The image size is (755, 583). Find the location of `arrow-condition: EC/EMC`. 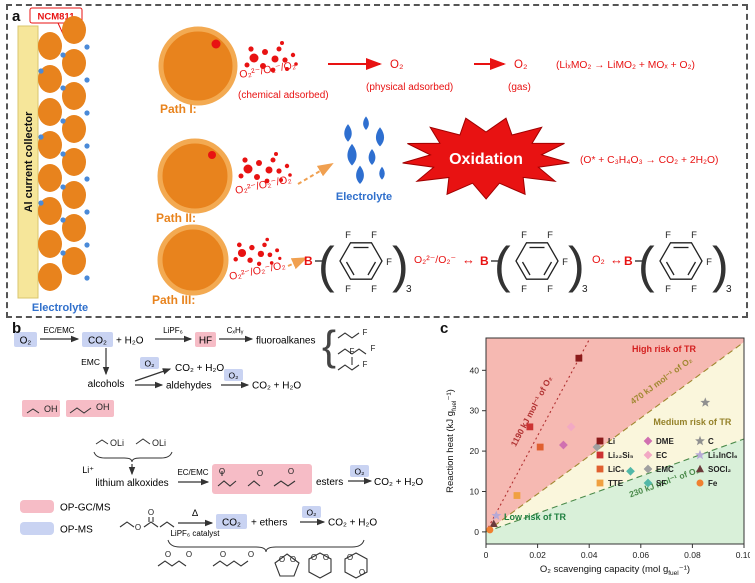

arrow-condition: EC/EMC is located at coordinates (192, 472).